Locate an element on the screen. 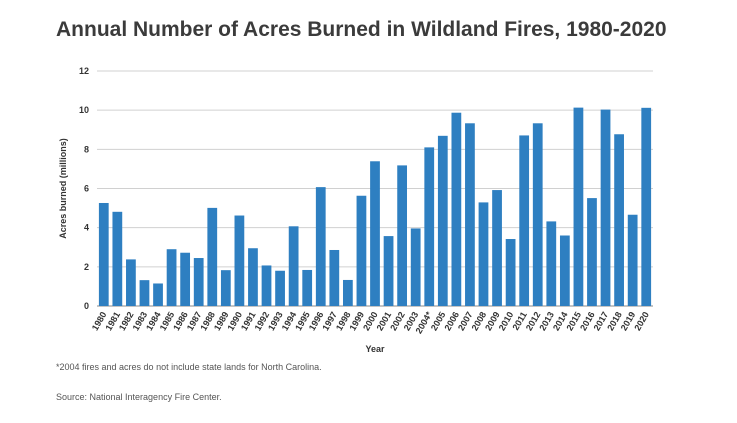  y-tick-label: 6 is located at coordinates (86, 189).